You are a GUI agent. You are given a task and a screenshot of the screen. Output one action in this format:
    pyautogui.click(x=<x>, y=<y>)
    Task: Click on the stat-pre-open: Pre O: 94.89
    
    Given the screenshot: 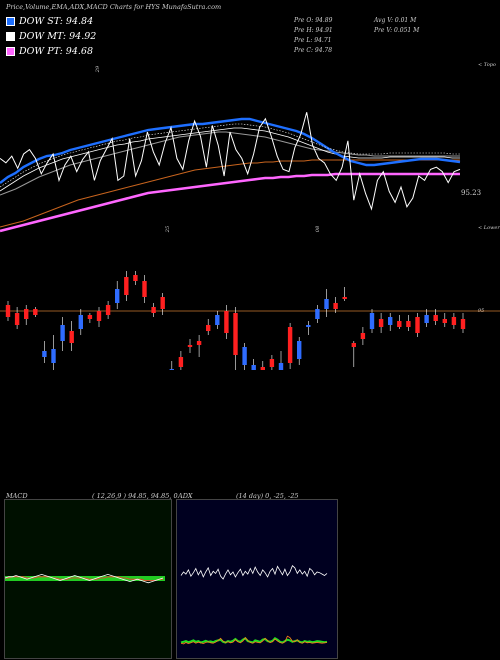 What is the action you would take?
    pyautogui.click(x=313, y=20)
    